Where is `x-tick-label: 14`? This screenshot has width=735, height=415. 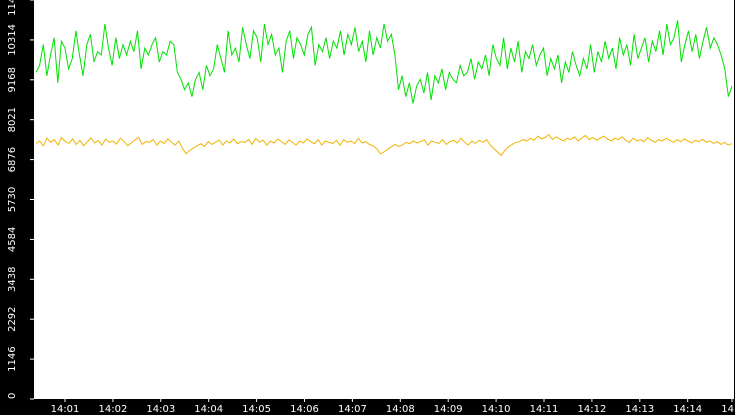 x-tick-label: 14 is located at coordinates (727, 409).